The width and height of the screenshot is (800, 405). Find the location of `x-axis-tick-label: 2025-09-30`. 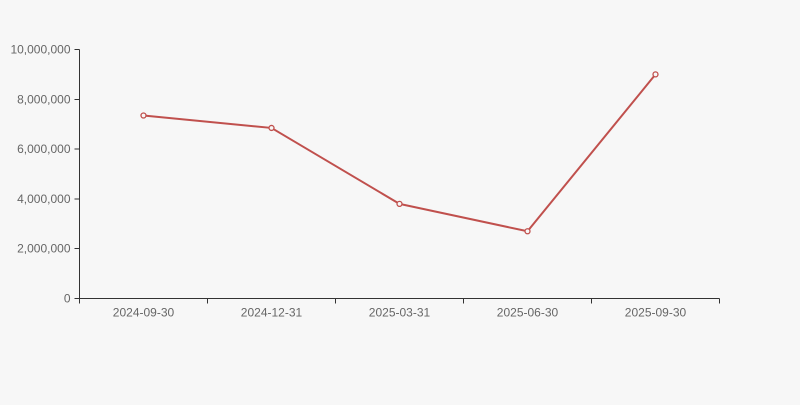

x-axis-tick-label: 2025-09-30 is located at coordinates (656, 313).